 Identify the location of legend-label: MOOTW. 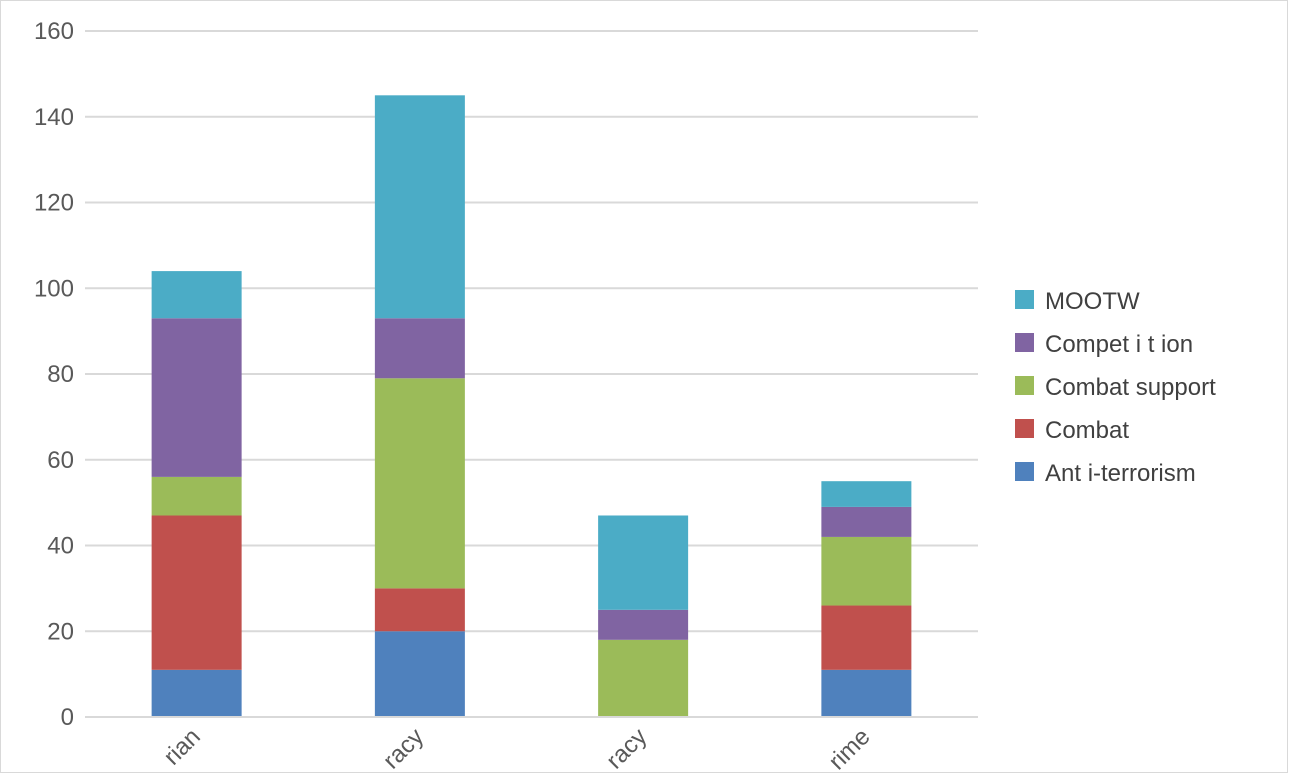
(1092, 301).